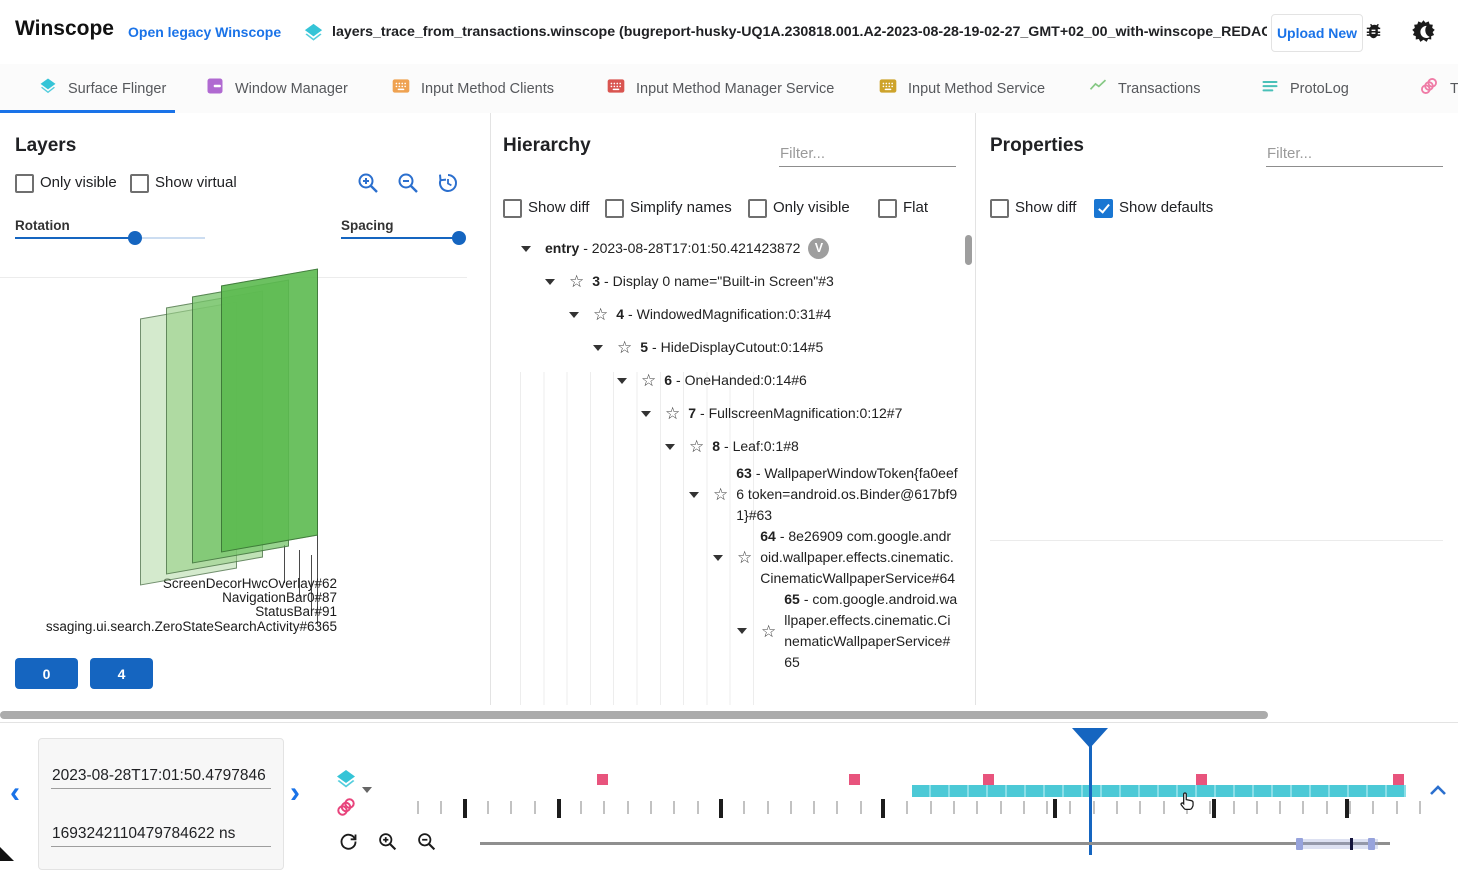 The image size is (1458, 870). Describe the element at coordinates (448, 185) in the screenshot. I see `reset-view-icon` at that location.